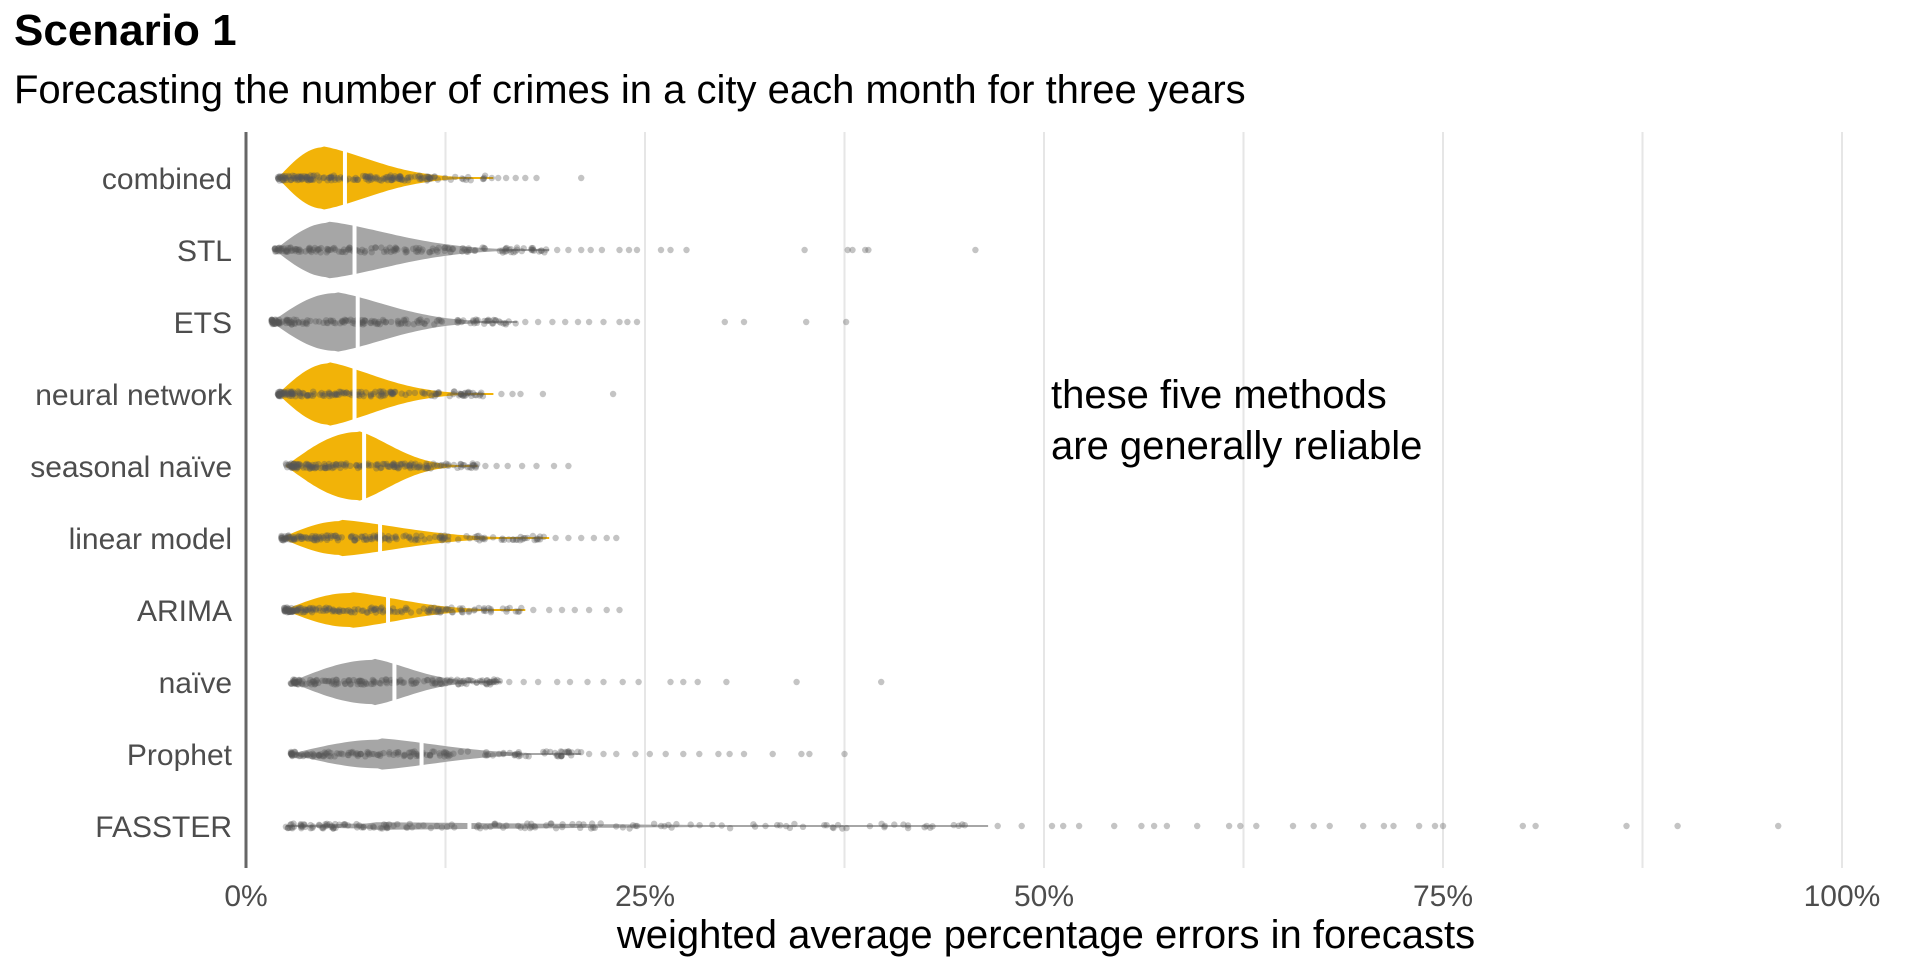 This screenshot has width=1920, height=960. I want to click on y-tick-label: FASSTER, so click(163, 827).